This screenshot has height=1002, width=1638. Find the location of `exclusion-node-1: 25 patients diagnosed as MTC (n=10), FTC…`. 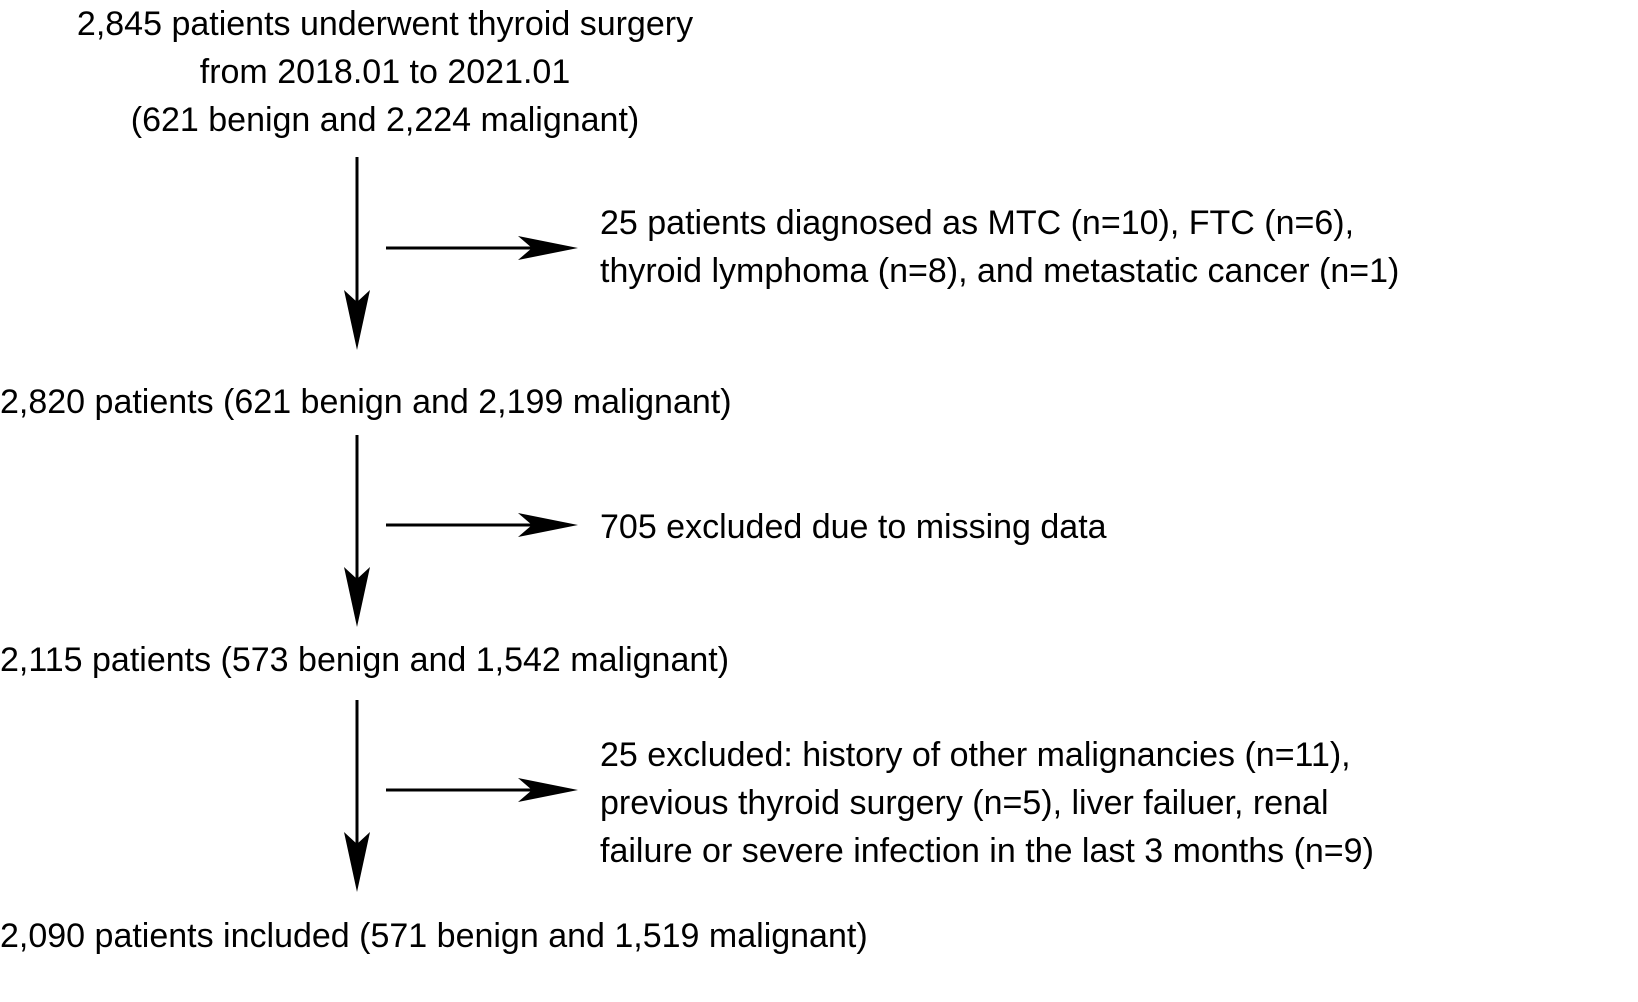

exclusion-node-1: 25 patients diagnosed as MTC (n=10), FTC… is located at coordinates (999, 247).